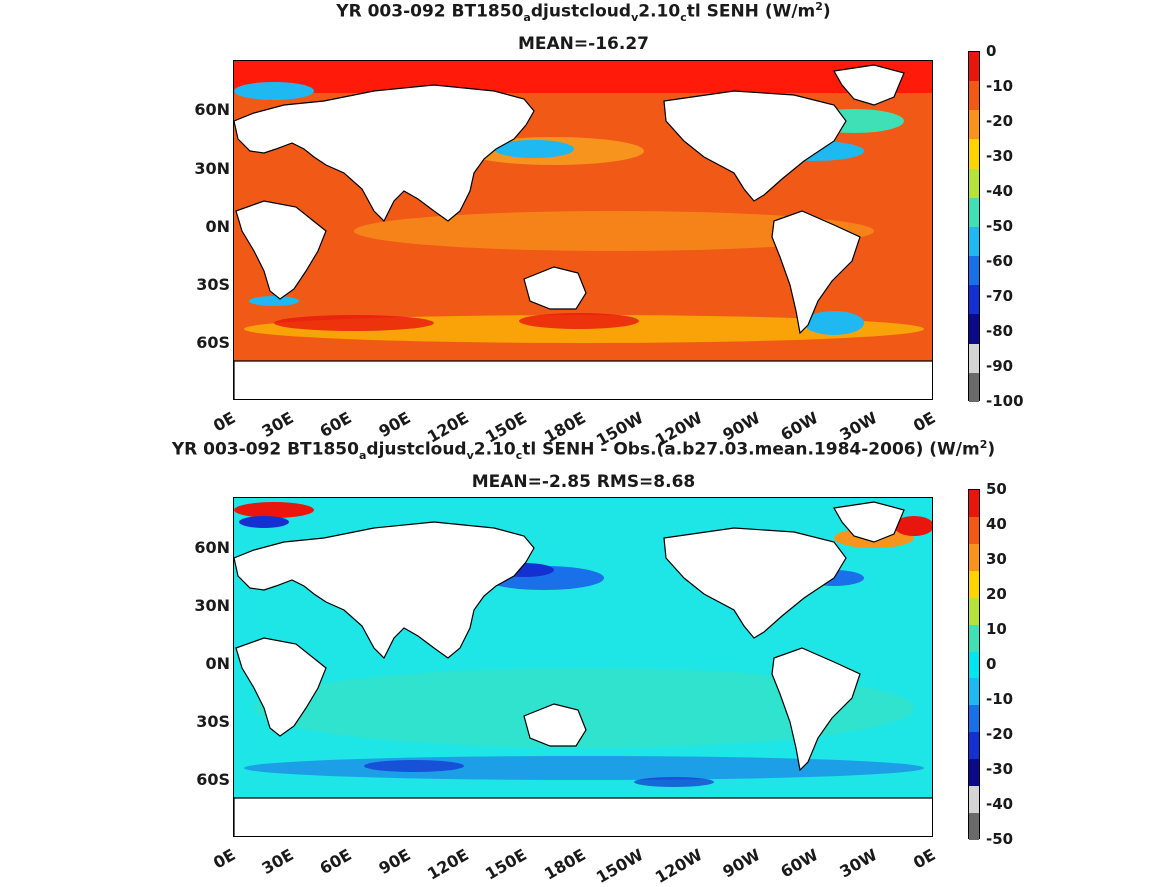 The image size is (1167, 887). Describe the element at coordinates (799, 863) in the screenshot. I see `xtick: 60W` at that location.